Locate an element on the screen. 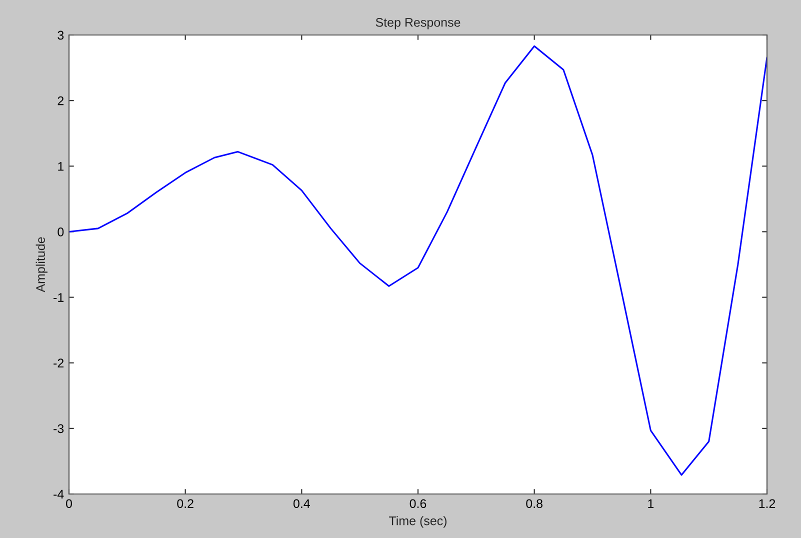  y-tick-label: 2 is located at coordinates (61, 101).